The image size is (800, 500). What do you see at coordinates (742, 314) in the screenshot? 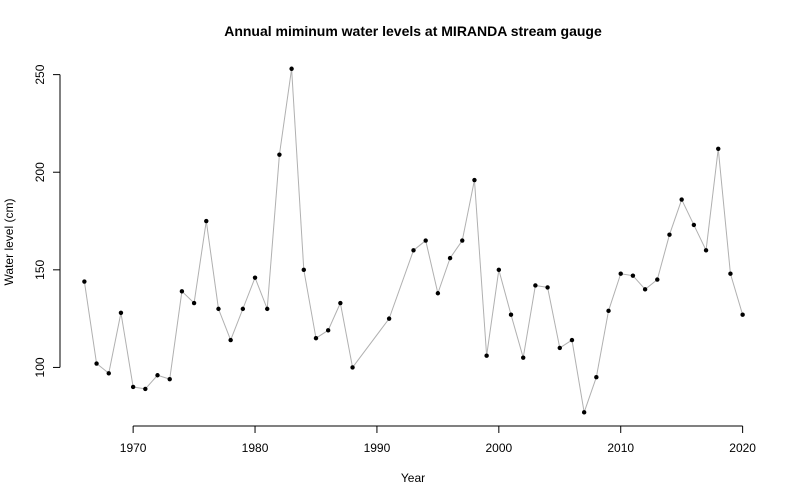
I see `data-point-2020` at bounding box center [742, 314].